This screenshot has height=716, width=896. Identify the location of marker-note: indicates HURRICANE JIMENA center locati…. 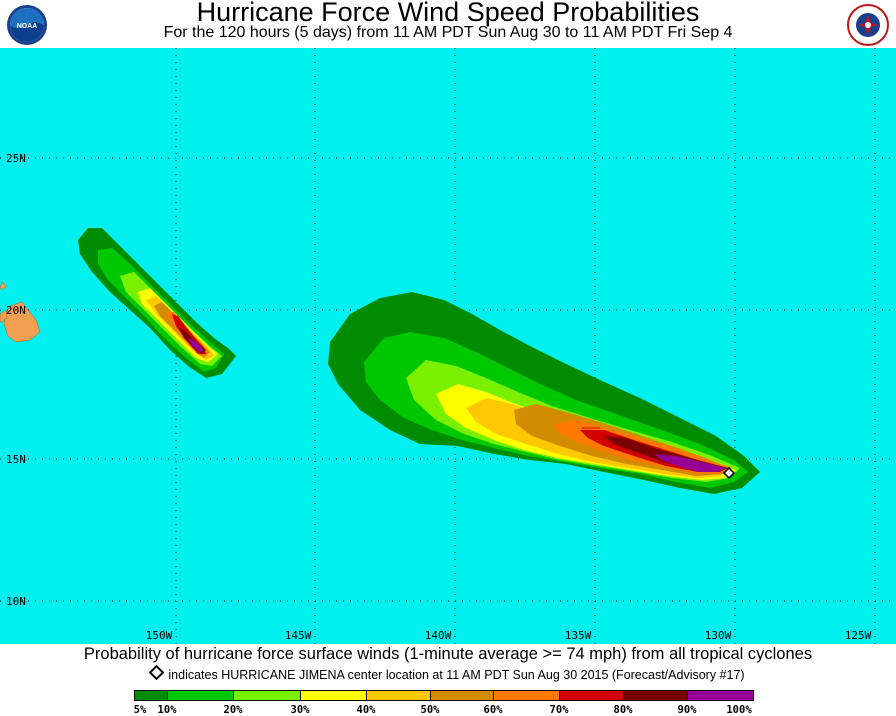
(448, 673).